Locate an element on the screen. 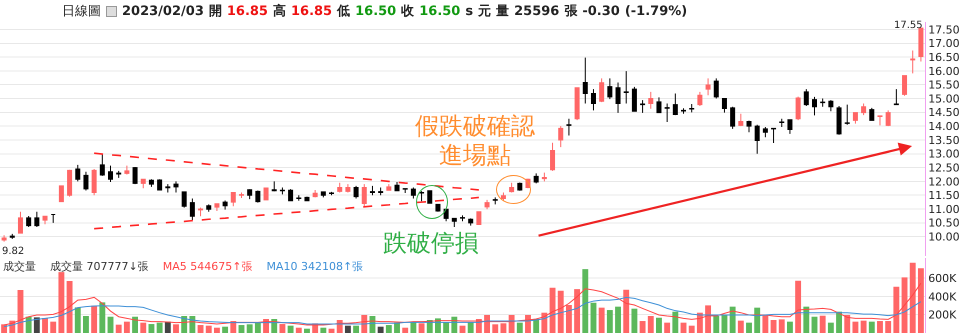 This screenshot has height=333, width=960. y-tick-label: 14.50 is located at coordinates (944, 113).